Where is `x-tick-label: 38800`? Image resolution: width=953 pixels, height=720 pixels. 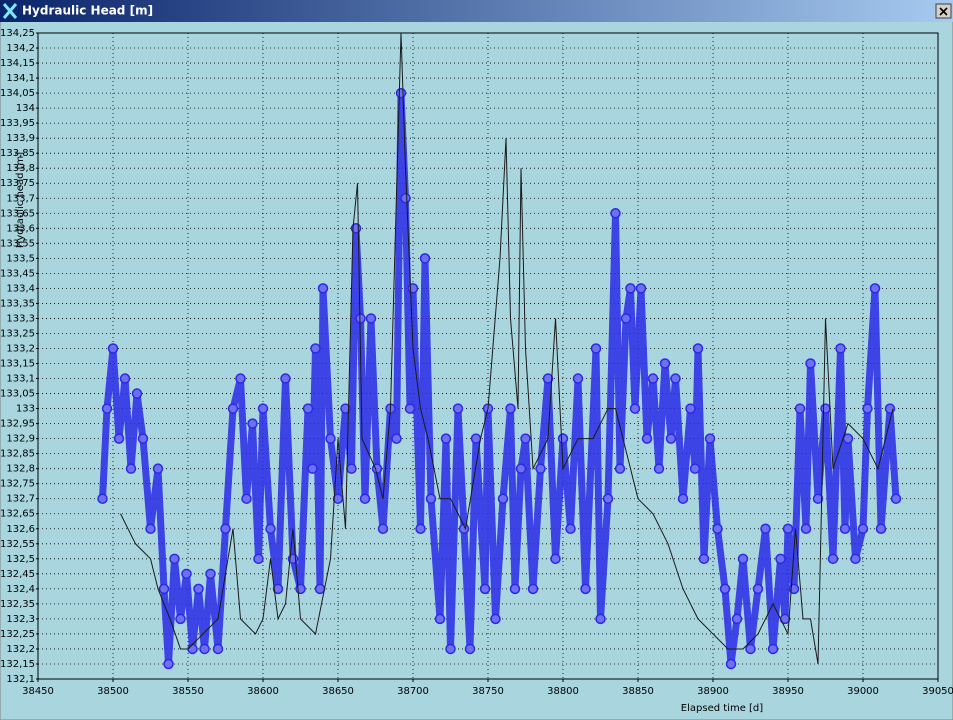 x-tick-label: 38800 is located at coordinates (563, 691).